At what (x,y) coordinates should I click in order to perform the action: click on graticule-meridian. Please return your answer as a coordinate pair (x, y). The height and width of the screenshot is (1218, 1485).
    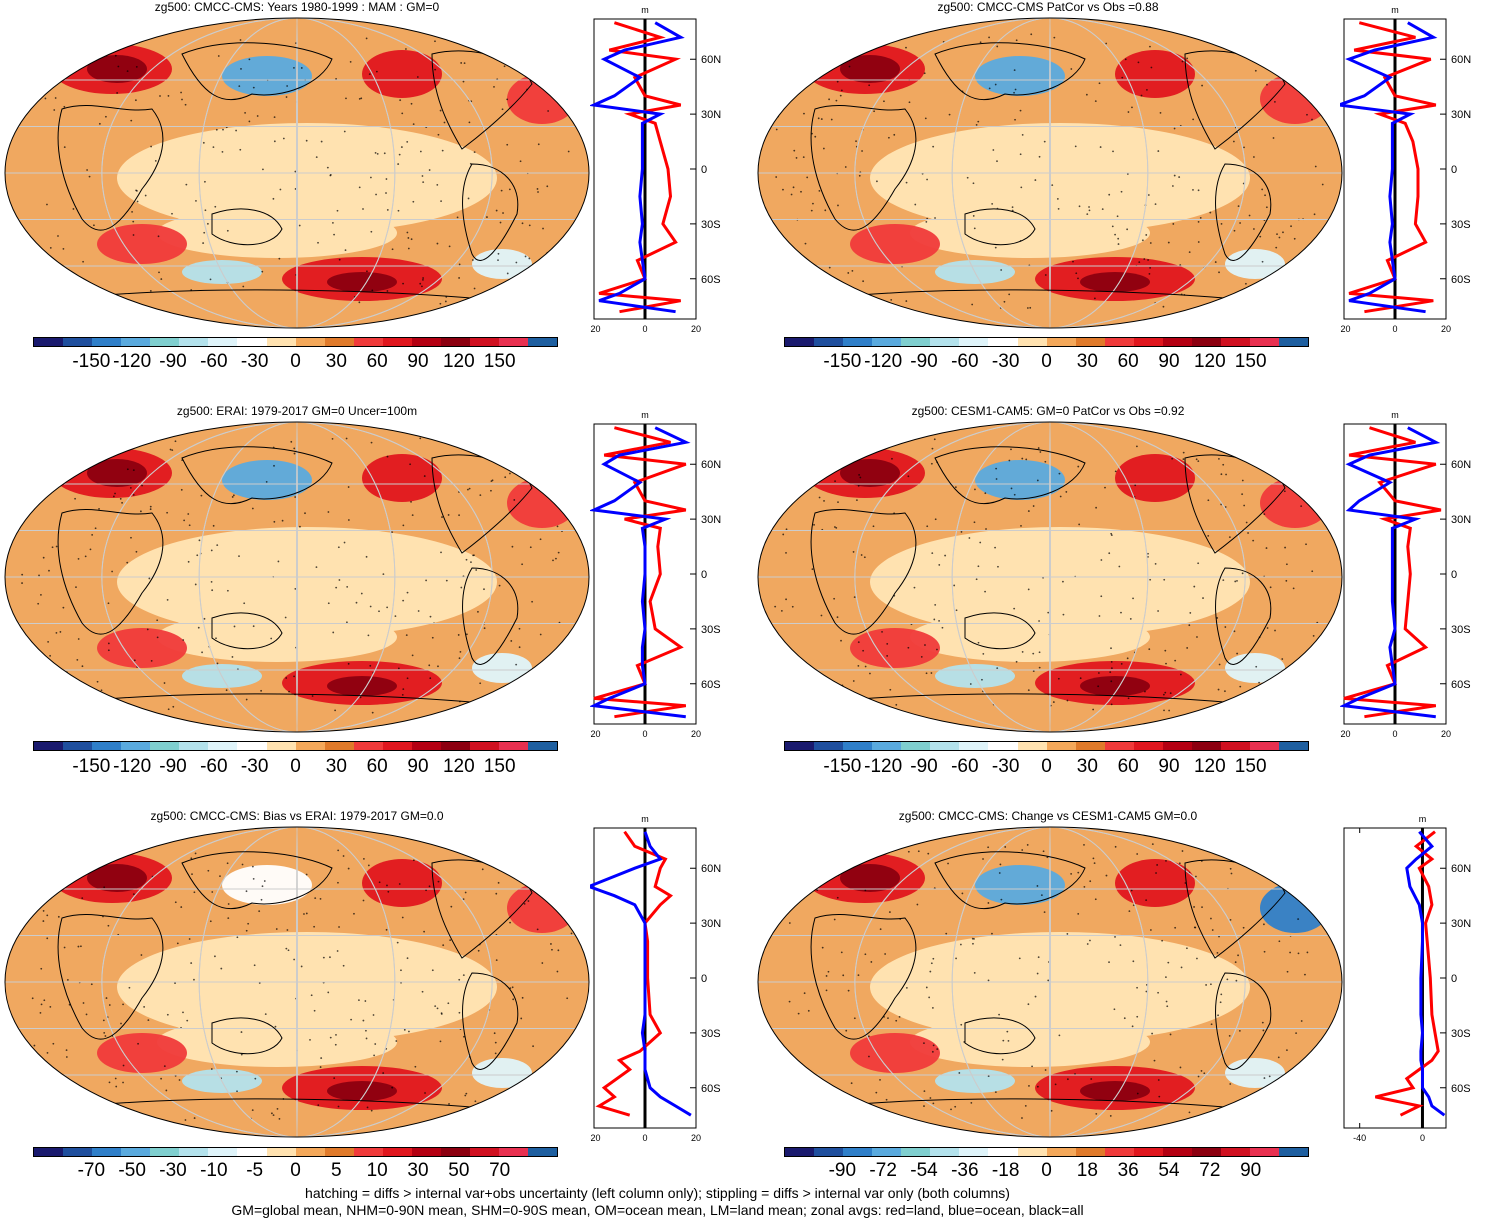
    Looking at the image, I should click on (1050, 173).